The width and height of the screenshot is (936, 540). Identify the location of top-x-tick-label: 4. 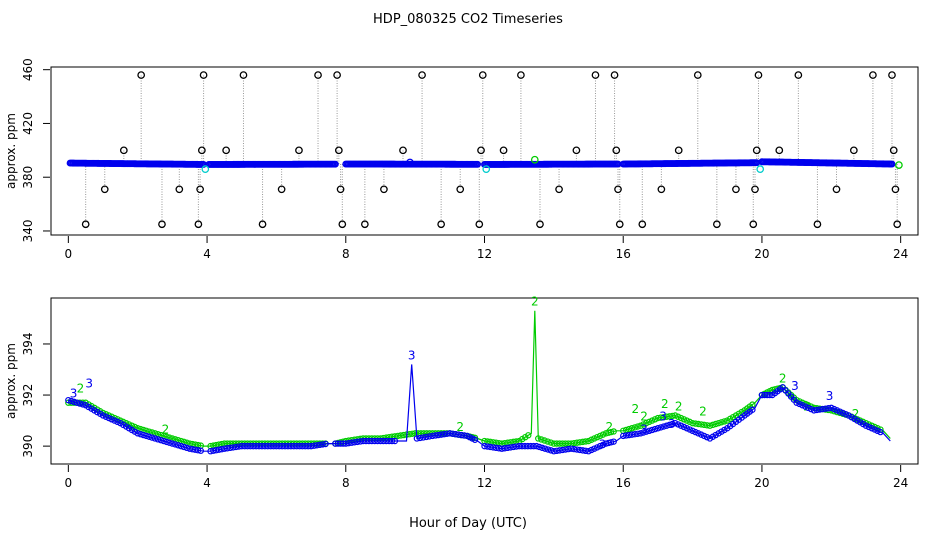
(207, 254).